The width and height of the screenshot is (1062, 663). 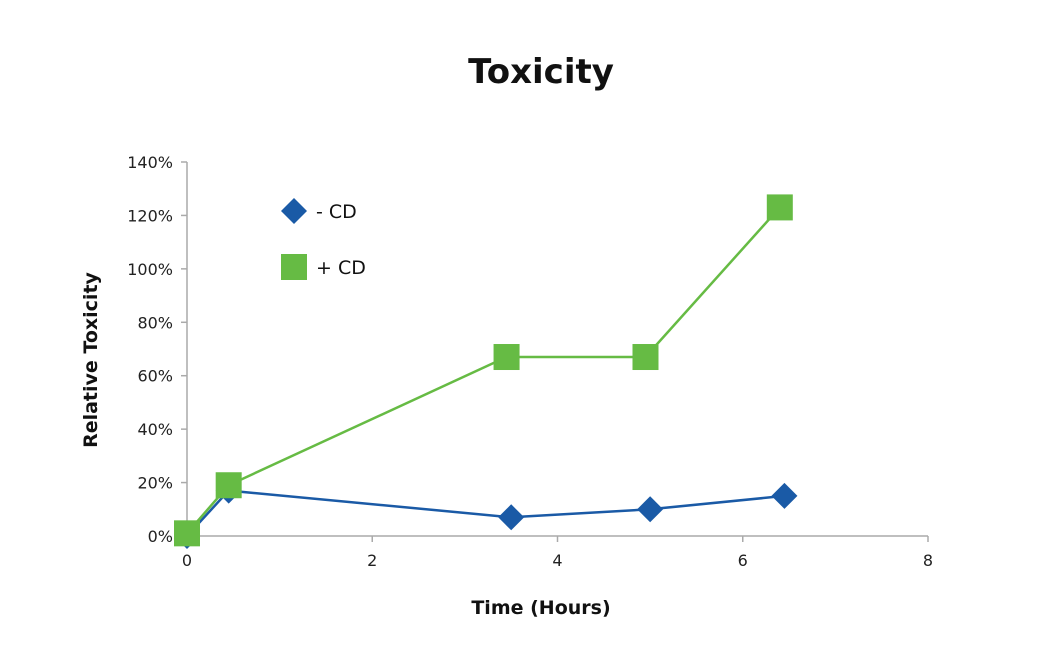 I want to click on legend-label: + CD, so click(x=341, y=268).